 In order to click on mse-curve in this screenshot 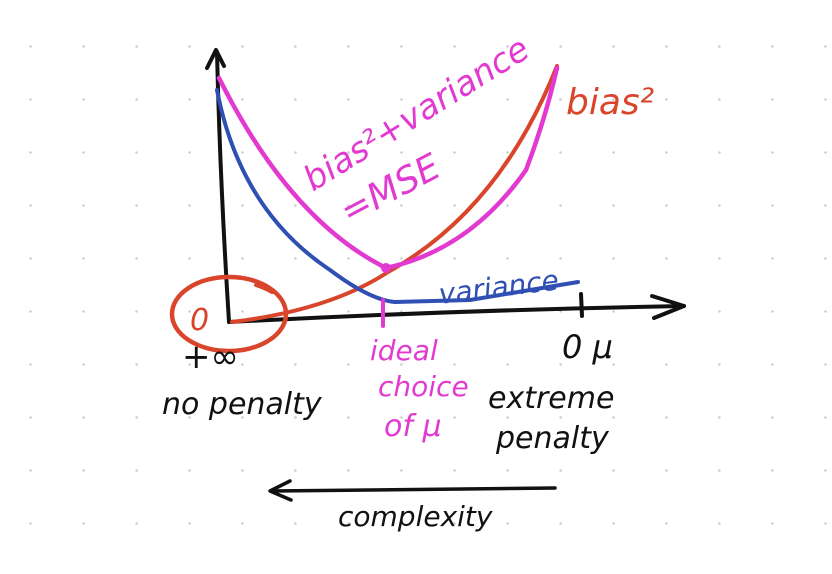, I will do `click(388, 168)`.